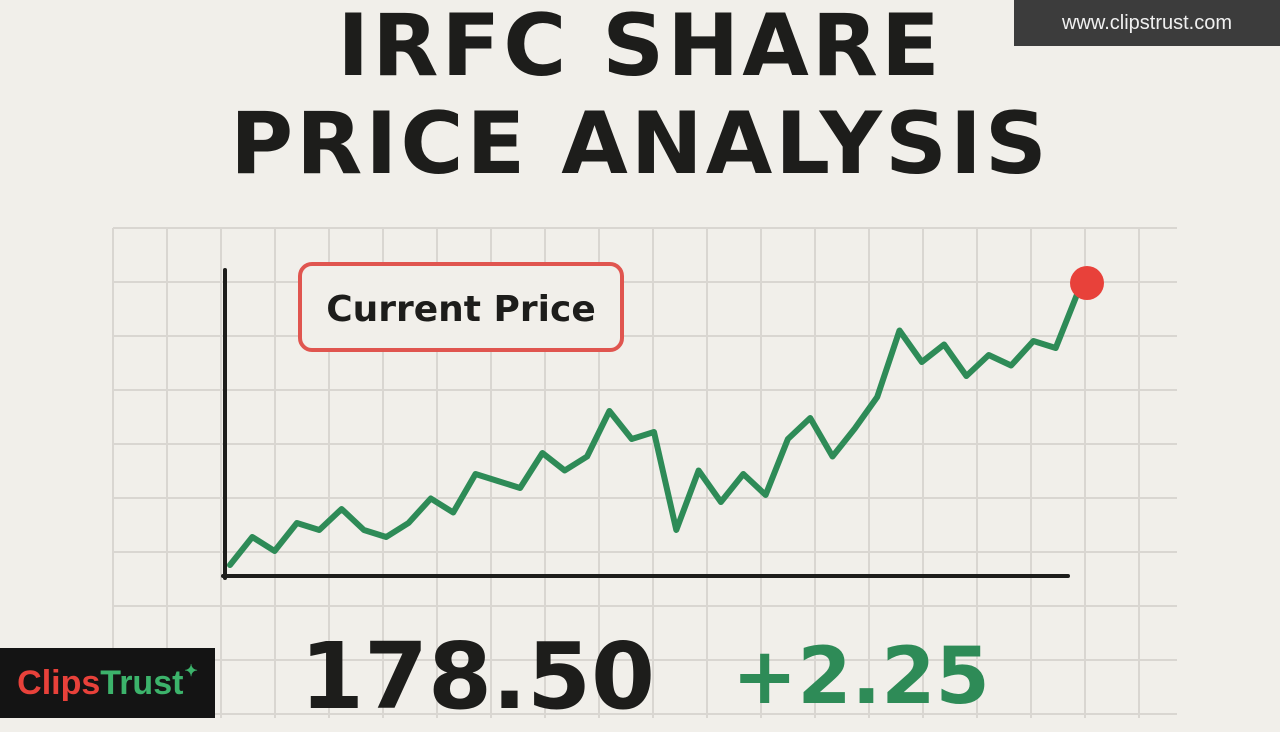 Image resolution: width=1280 pixels, height=732 pixels. Describe the element at coordinates (59, 682) in the screenshot. I see `logo-text-clips: Clips` at that location.